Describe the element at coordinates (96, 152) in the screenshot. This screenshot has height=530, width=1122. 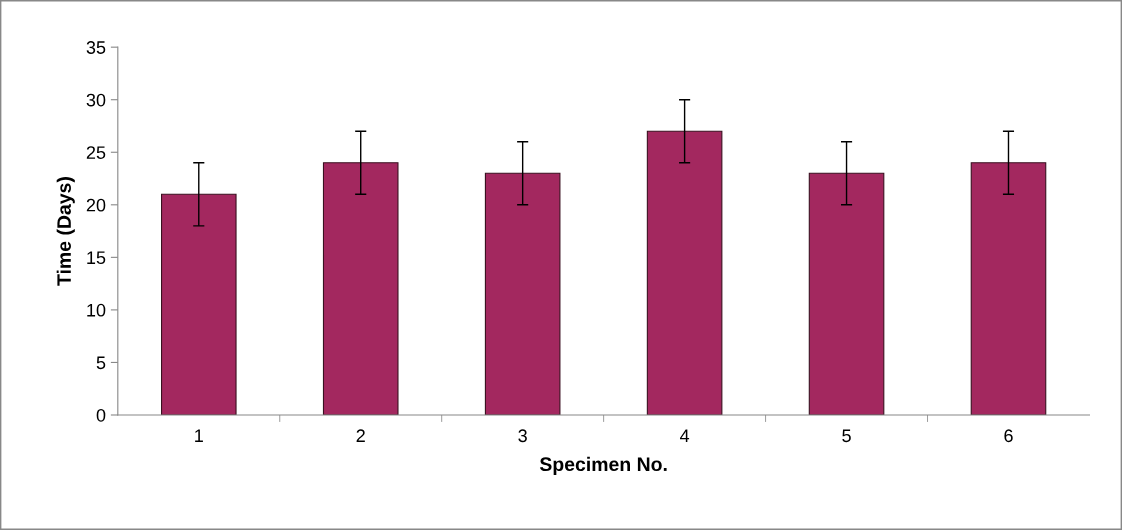
I see `y-tick-label: 25` at that location.